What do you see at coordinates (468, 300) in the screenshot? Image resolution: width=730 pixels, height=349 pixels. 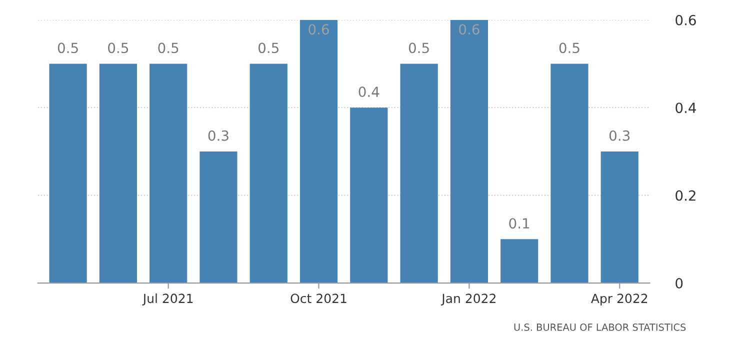 I see `x-tick-label: Jan 2022` at bounding box center [468, 300].